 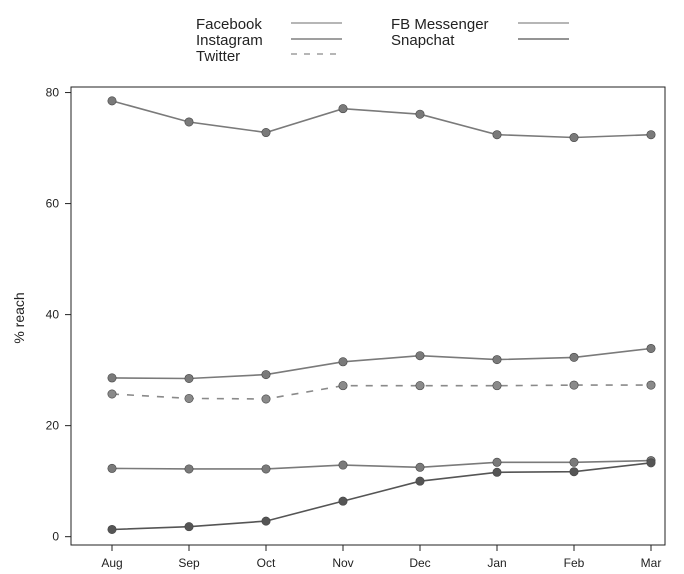 What do you see at coordinates (496, 563) in the screenshot?
I see `x-tick-label: Jan` at bounding box center [496, 563].